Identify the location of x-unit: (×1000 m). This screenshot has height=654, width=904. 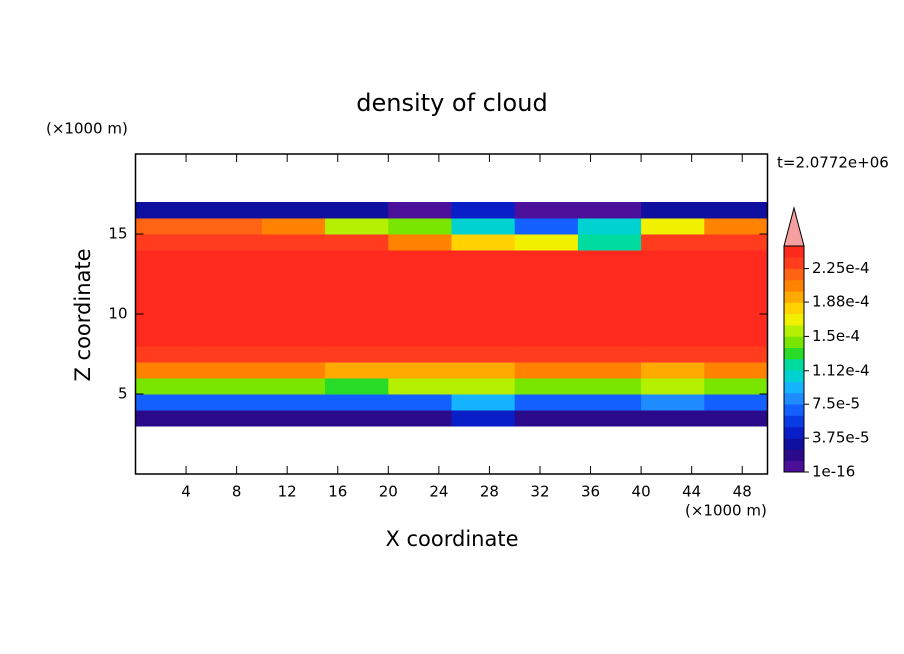
(726, 511).